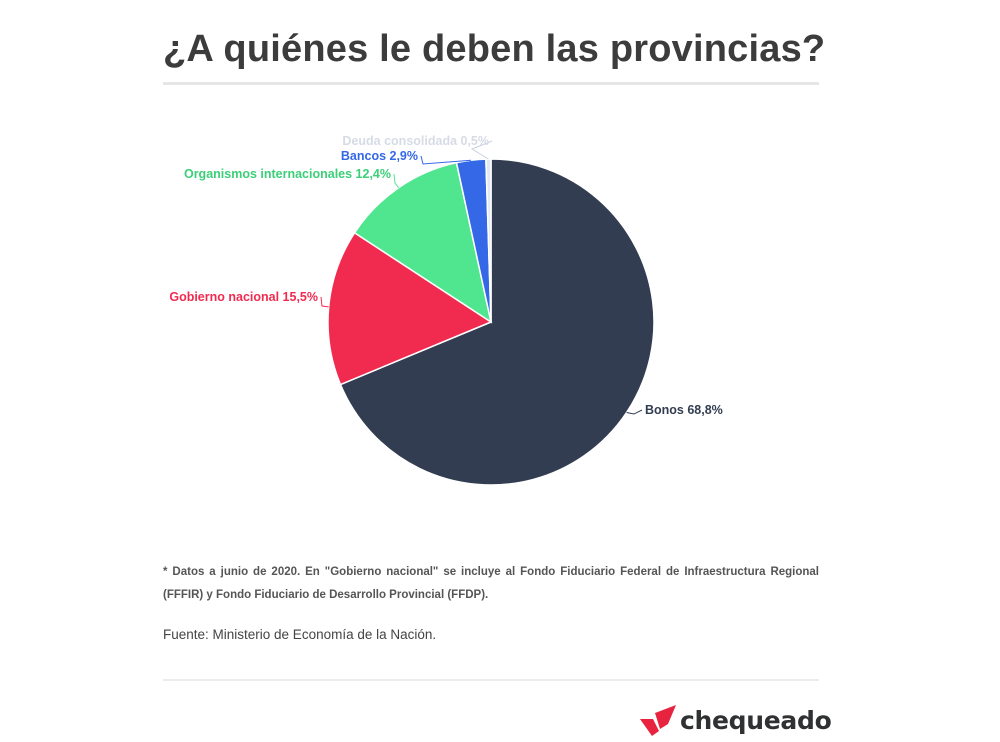  I want to click on chequeado-logo: chequeado, so click(735, 720).